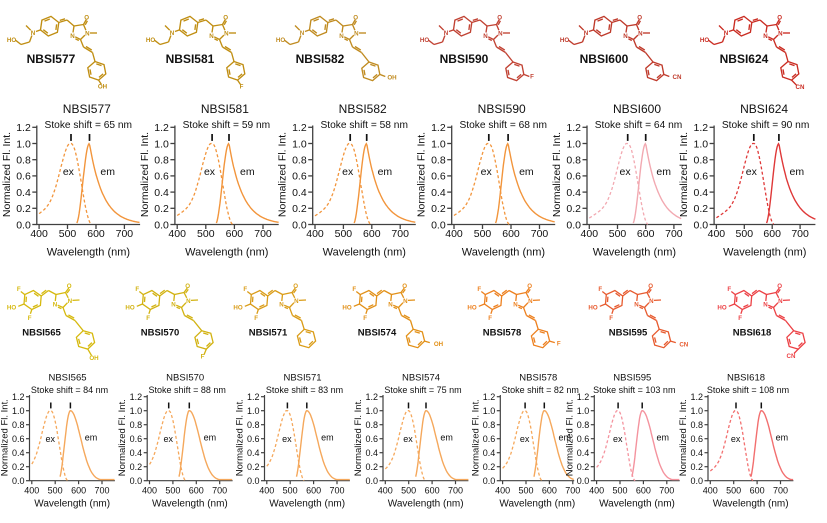  I want to click on svg-text: NBSI565, so click(67, 378).